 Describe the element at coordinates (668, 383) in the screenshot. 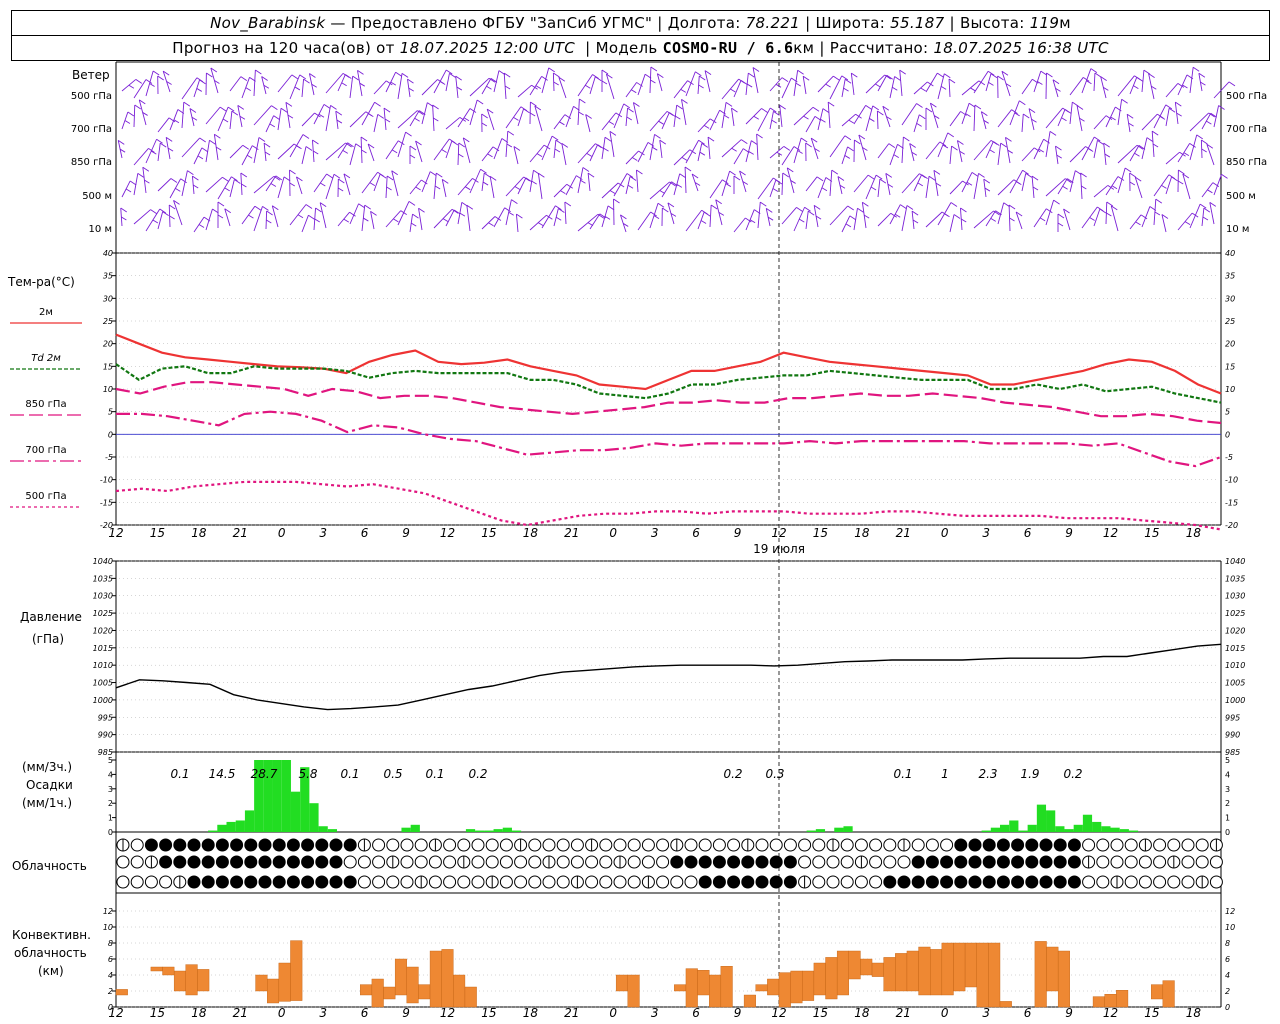

I see `temp-series-line` at that location.